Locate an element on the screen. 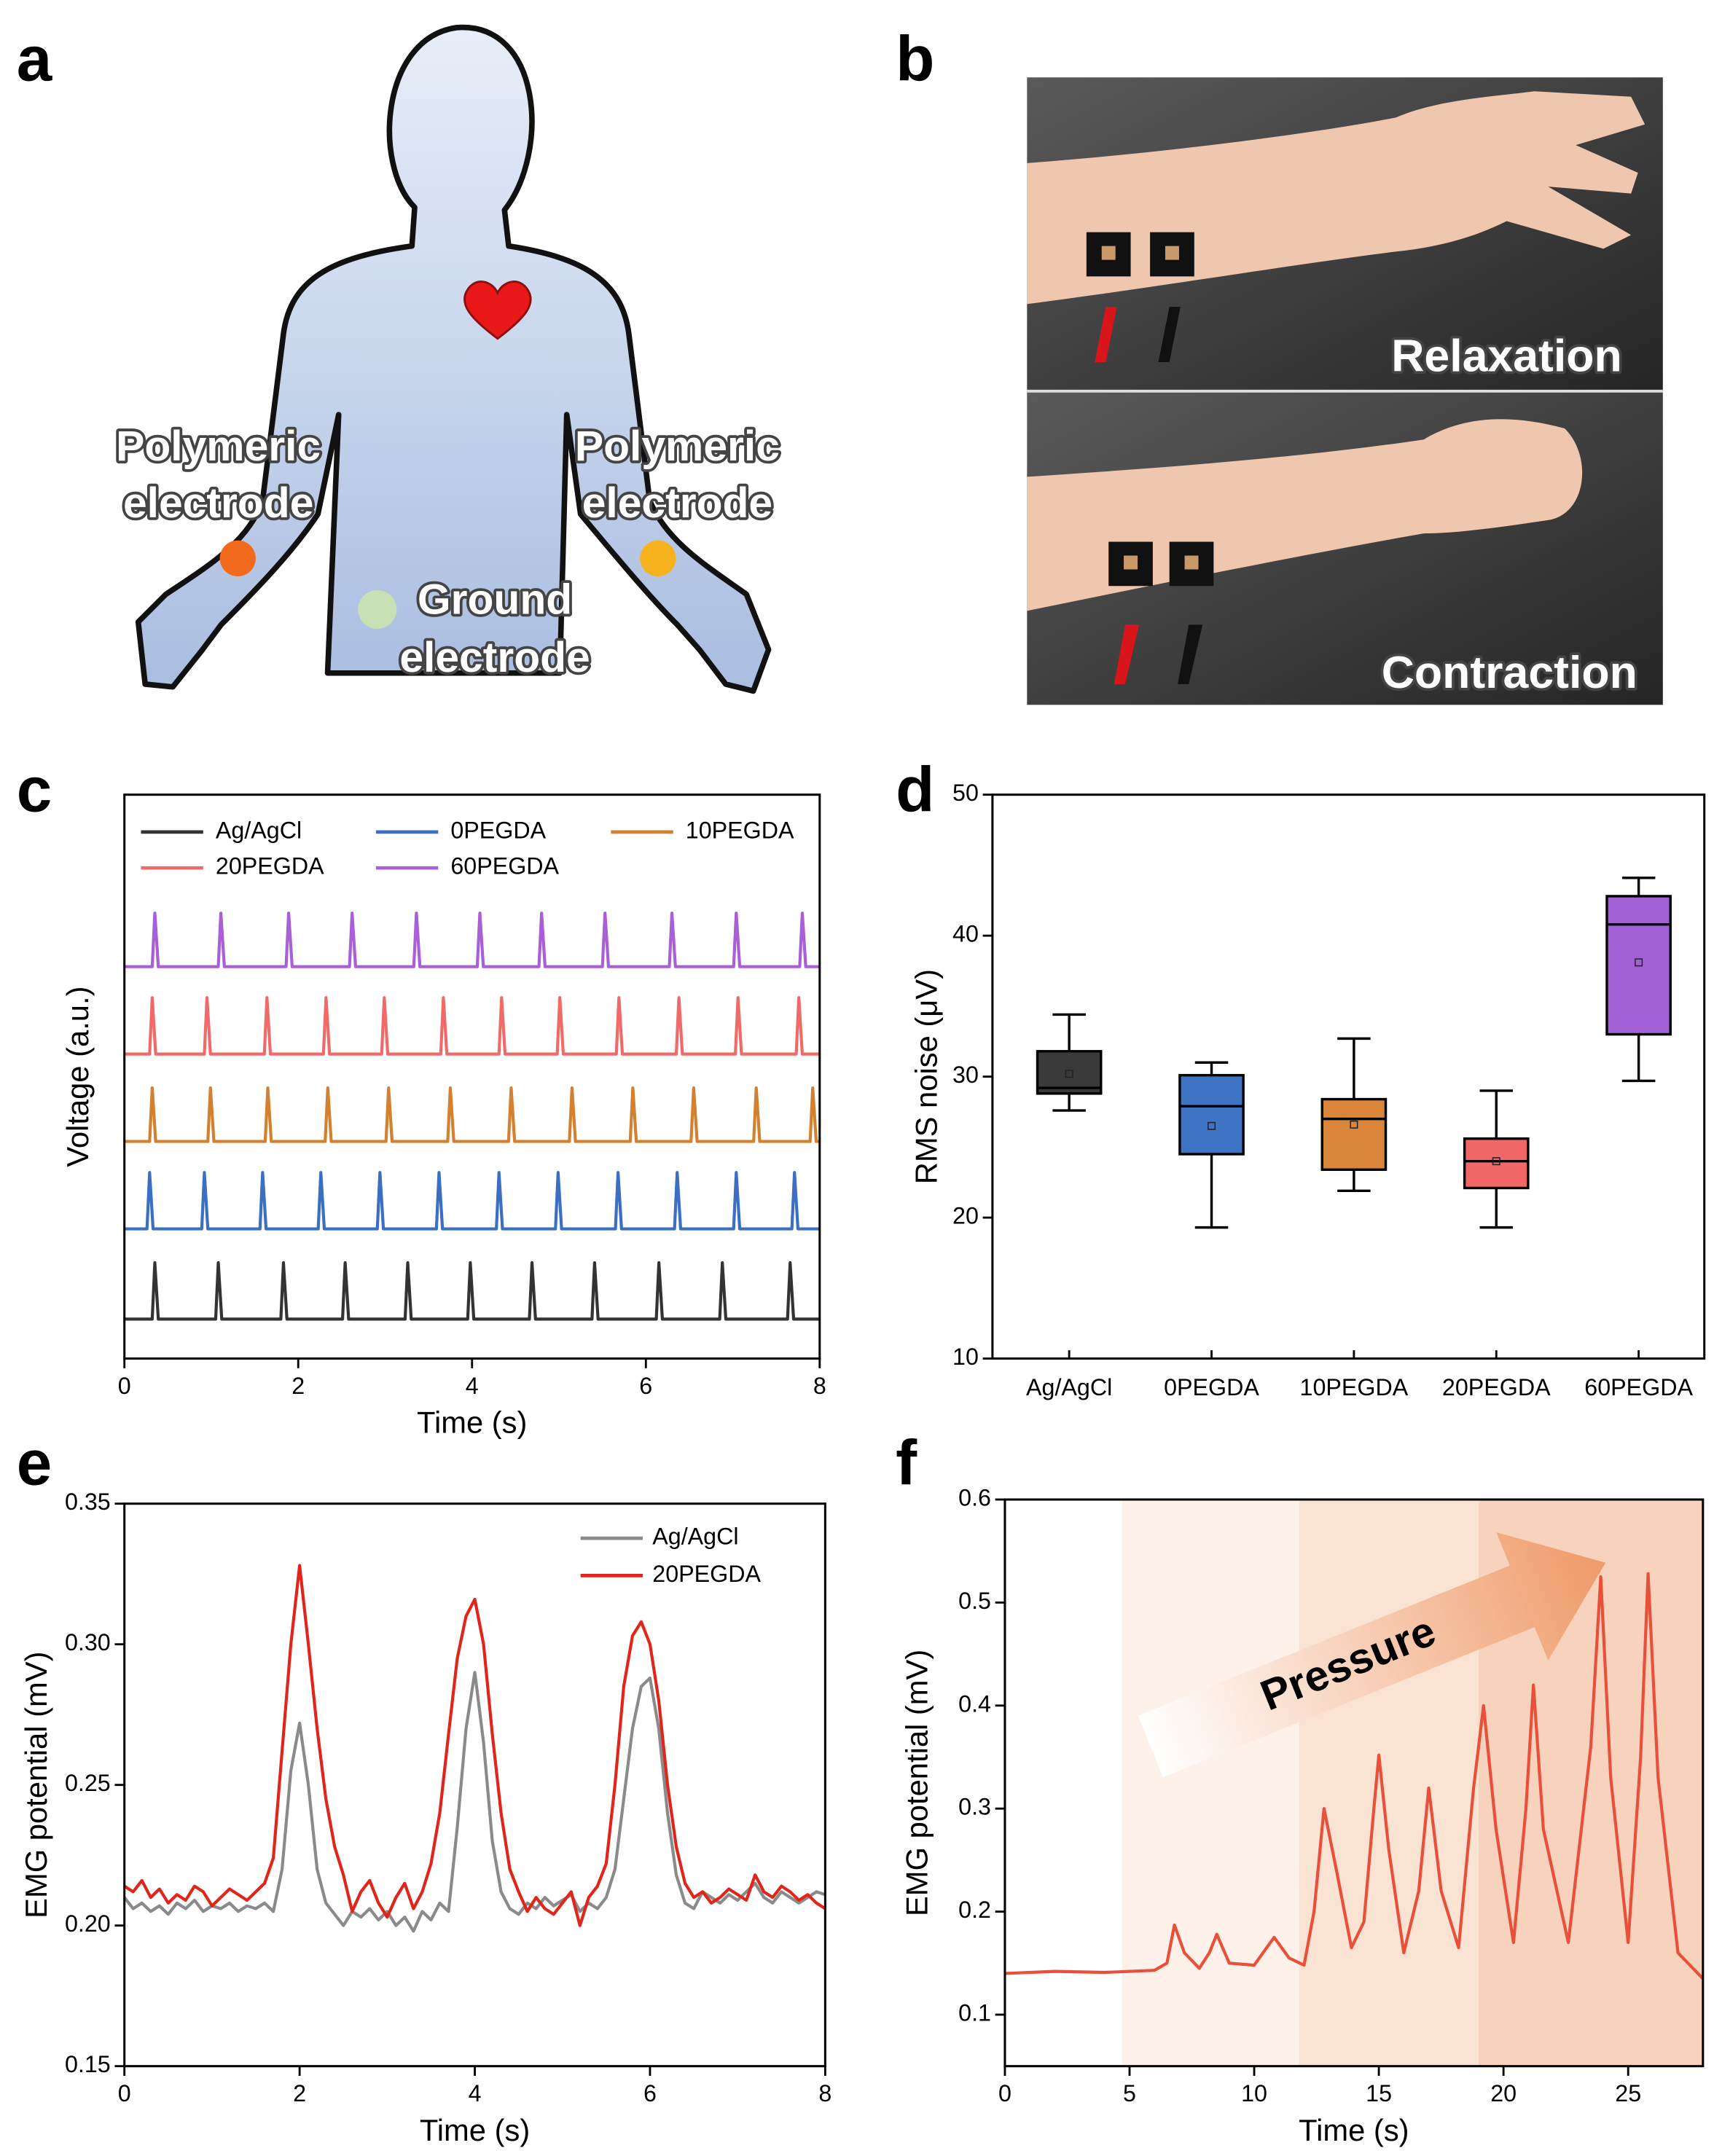 The width and height of the screenshot is (1714, 2156). y-tick-label: 0.35 is located at coordinates (88, 1502).